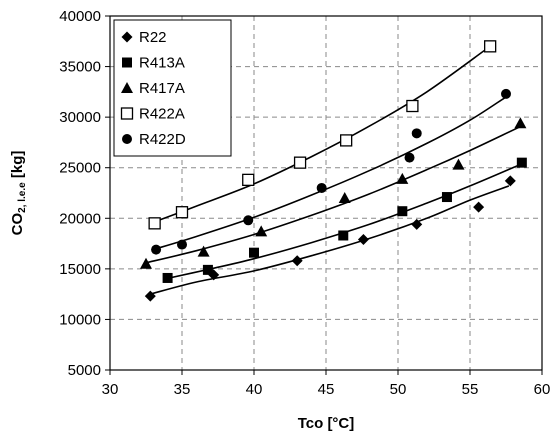 This screenshot has height=434, width=555. I want to click on legend-items: R22 R413A R417A R422A R422D, so click(153, 88).